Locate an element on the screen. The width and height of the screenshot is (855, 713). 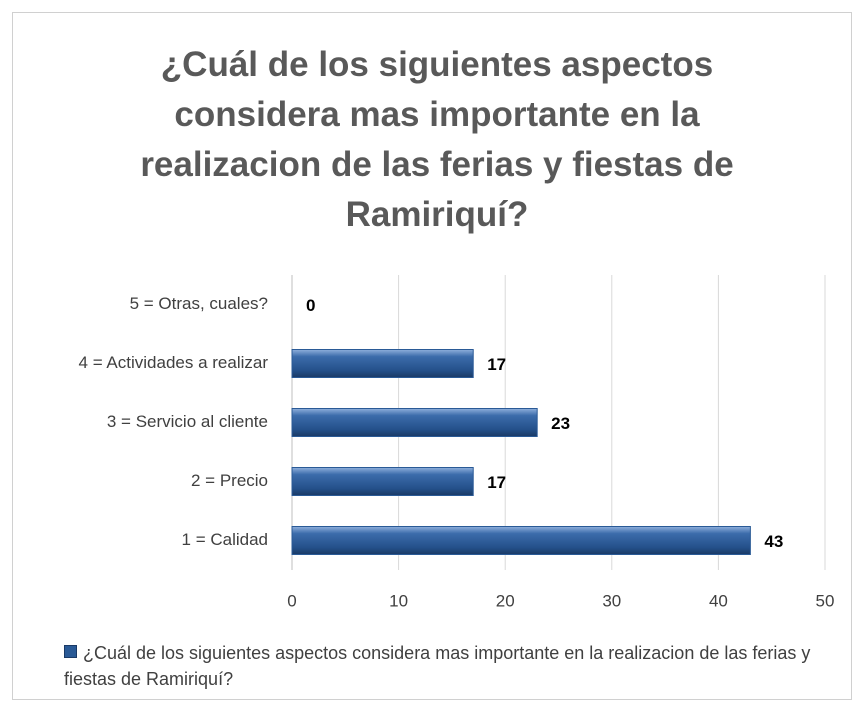
y-tick-label: 4 = Actividades a realizar is located at coordinates (174, 362).